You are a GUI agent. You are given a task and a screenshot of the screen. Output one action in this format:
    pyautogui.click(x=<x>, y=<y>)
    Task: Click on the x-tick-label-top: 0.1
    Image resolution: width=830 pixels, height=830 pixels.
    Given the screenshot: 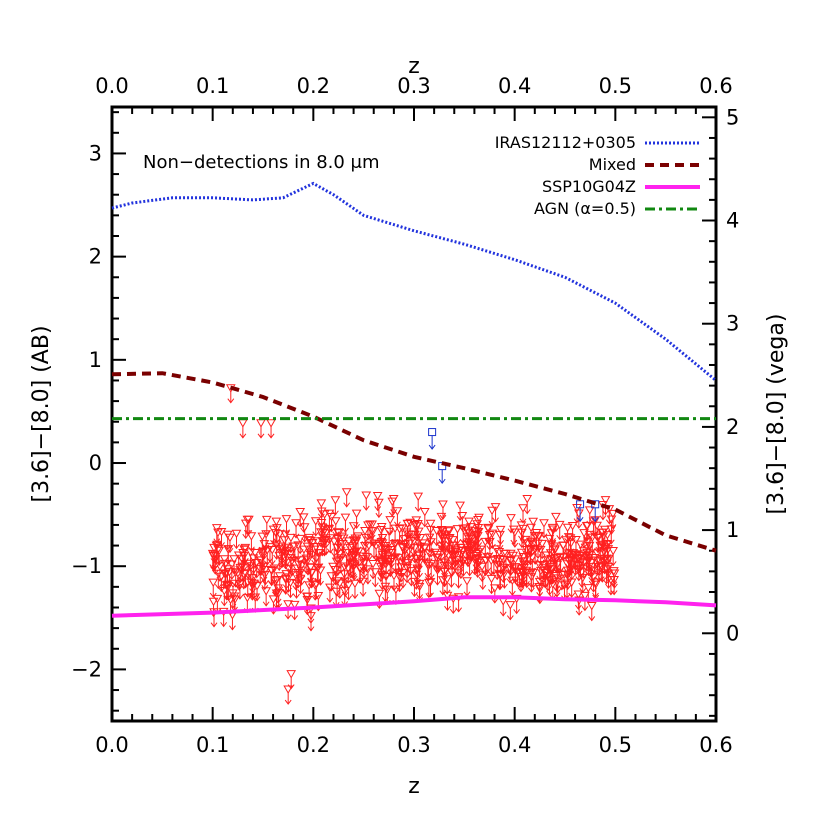 What is the action you would take?
    pyautogui.click(x=212, y=86)
    